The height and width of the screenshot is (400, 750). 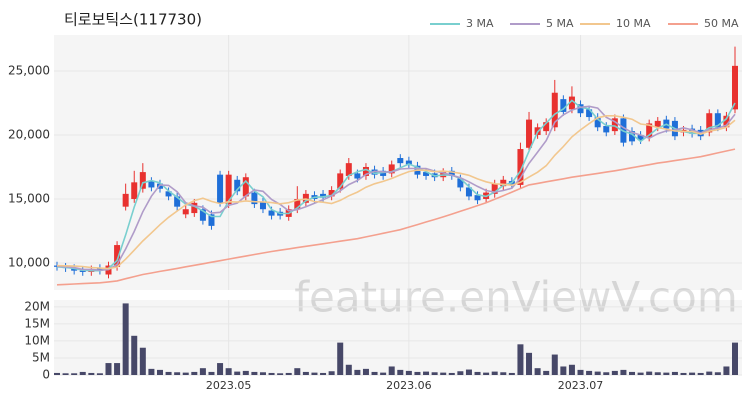 What do you see at coordinates (41, 357) in the screenshot?
I see `y-tick-label: 5M` at bounding box center [41, 357].